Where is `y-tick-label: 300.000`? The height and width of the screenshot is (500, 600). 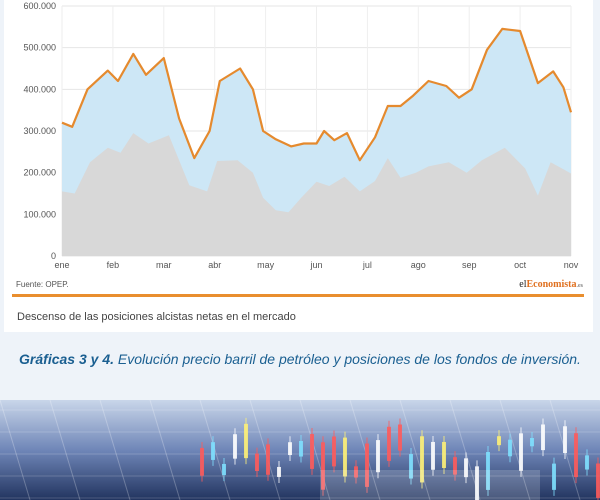
y-tick-label: 300.000 is located at coordinates (39, 131).